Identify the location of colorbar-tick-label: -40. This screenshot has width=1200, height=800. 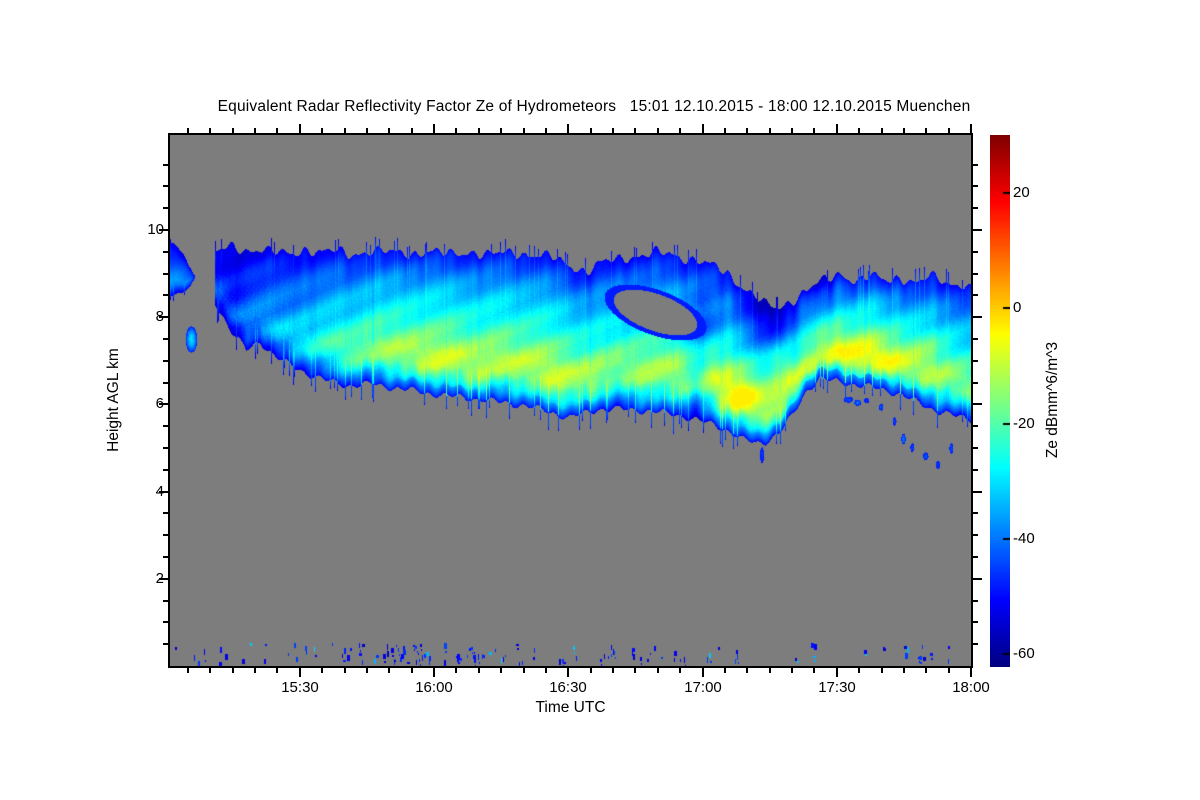
(1024, 538).